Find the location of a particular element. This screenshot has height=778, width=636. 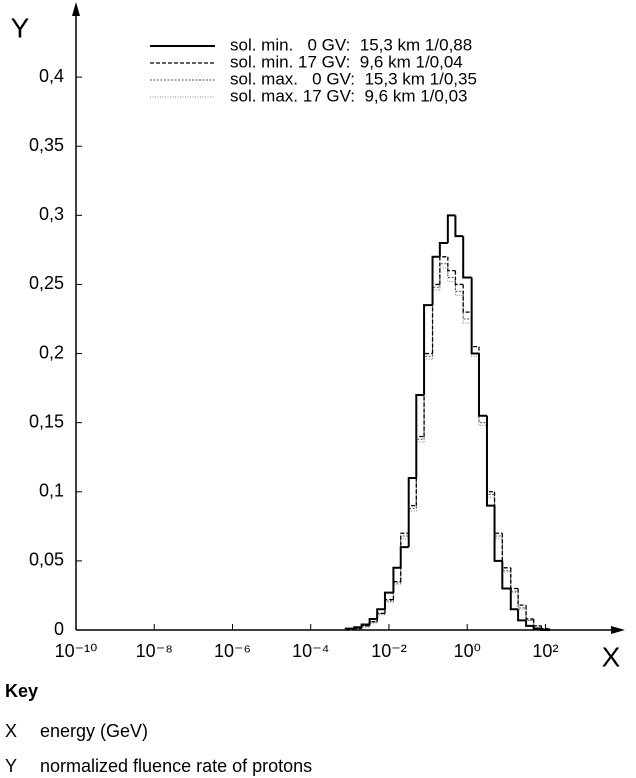

y-tick-label: 0,1 is located at coordinates (51, 491).